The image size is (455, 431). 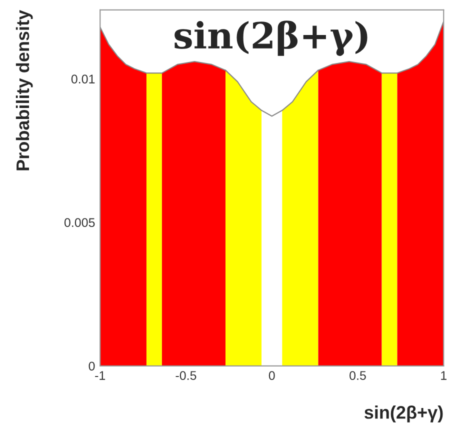 I want to click on chart-title: sin(2β+γ), so click(x=271, y=38).